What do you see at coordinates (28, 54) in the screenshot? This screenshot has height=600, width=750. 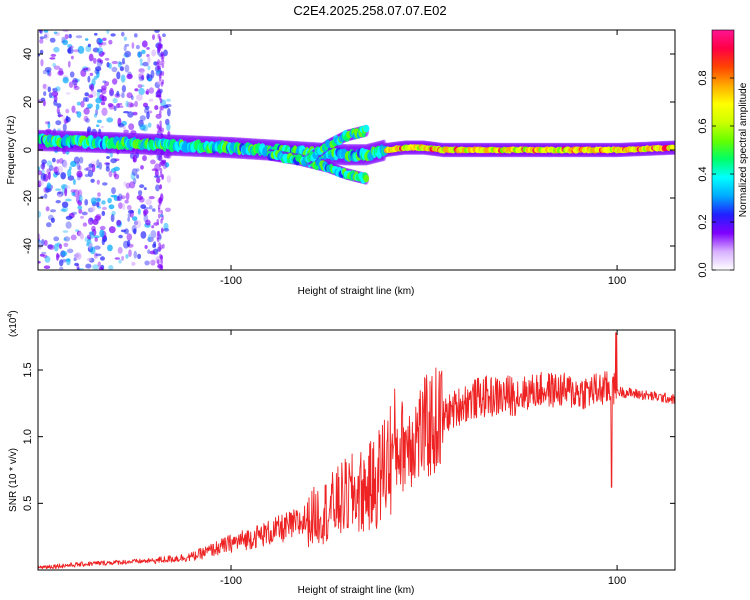 I see `y-tick-label: 40` at bounding box center [28, 54].